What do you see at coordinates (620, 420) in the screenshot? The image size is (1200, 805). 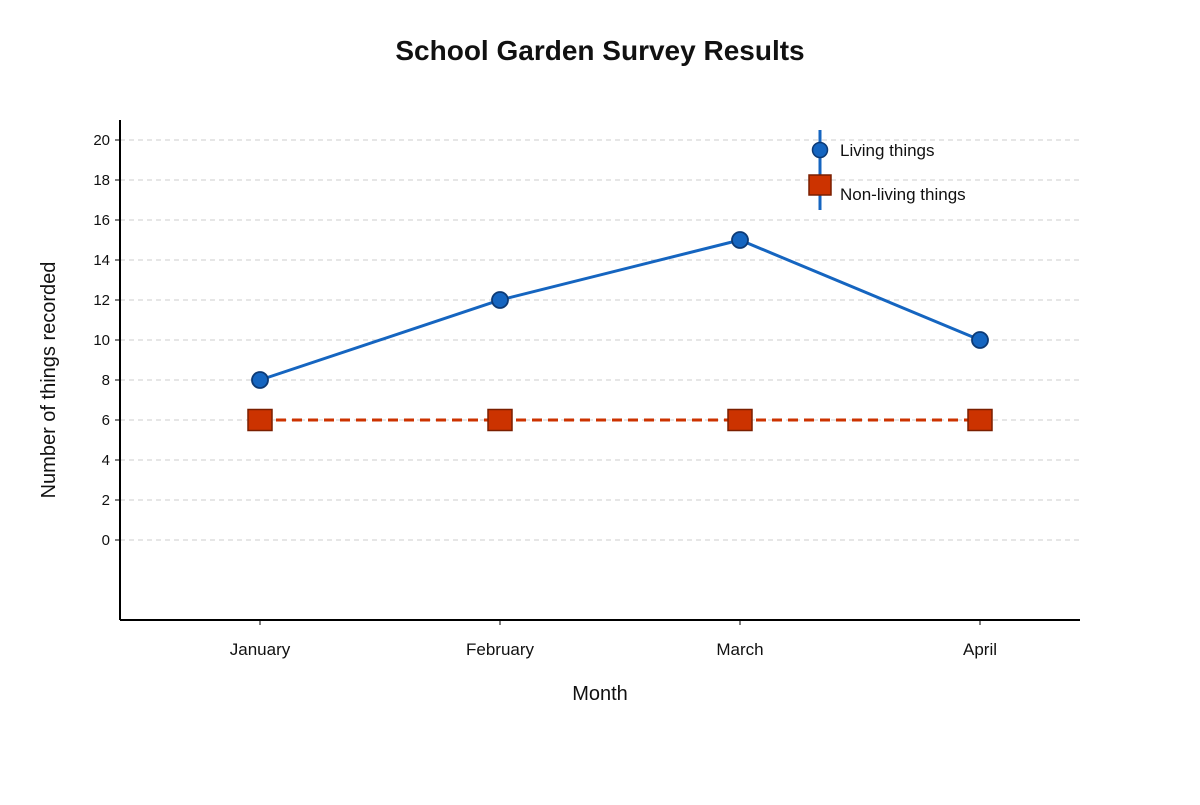 I see `series-non-living-things` at bounding box center [620, 420].